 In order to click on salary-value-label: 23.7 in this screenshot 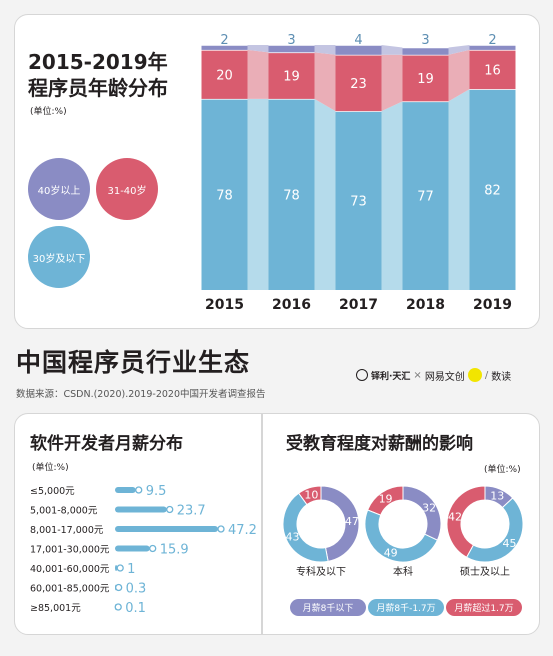, I will do `click(191, 511)`.